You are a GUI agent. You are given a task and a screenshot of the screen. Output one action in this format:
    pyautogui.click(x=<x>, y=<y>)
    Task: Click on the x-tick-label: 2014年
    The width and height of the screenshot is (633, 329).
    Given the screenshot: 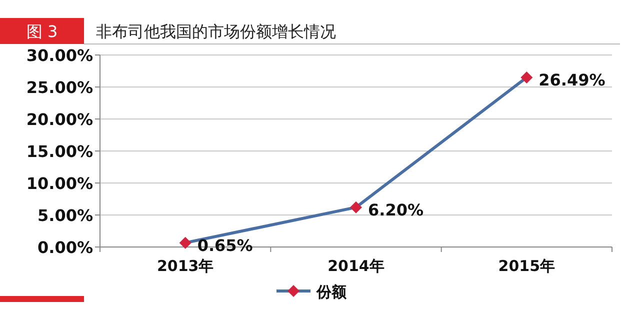 What is the action you would take?
    pyautogui.click(x=356, y=266)
    